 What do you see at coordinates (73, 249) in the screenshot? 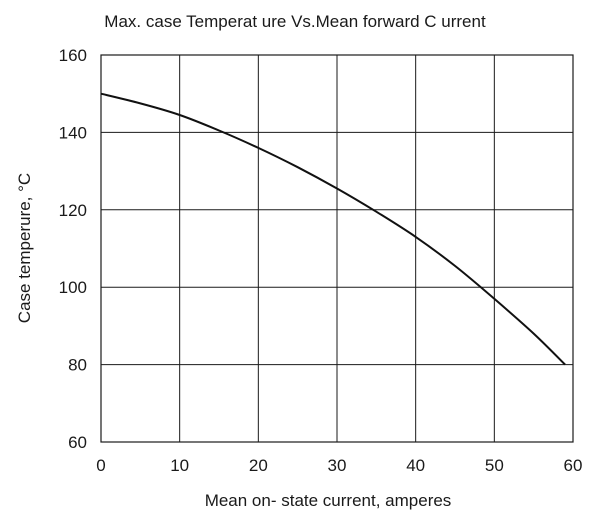
I see `y-axis-ticks: 60 80 100 120 140 160` at bounding box center [73, 249].